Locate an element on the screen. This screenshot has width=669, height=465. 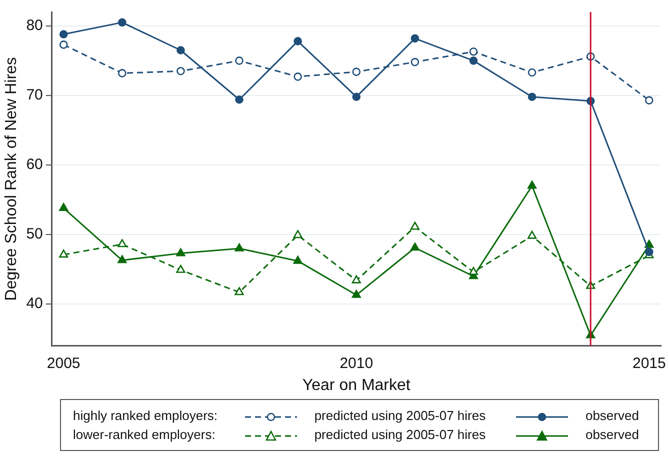
text: lower-ranked employers: is located at coordinates (144, 435).